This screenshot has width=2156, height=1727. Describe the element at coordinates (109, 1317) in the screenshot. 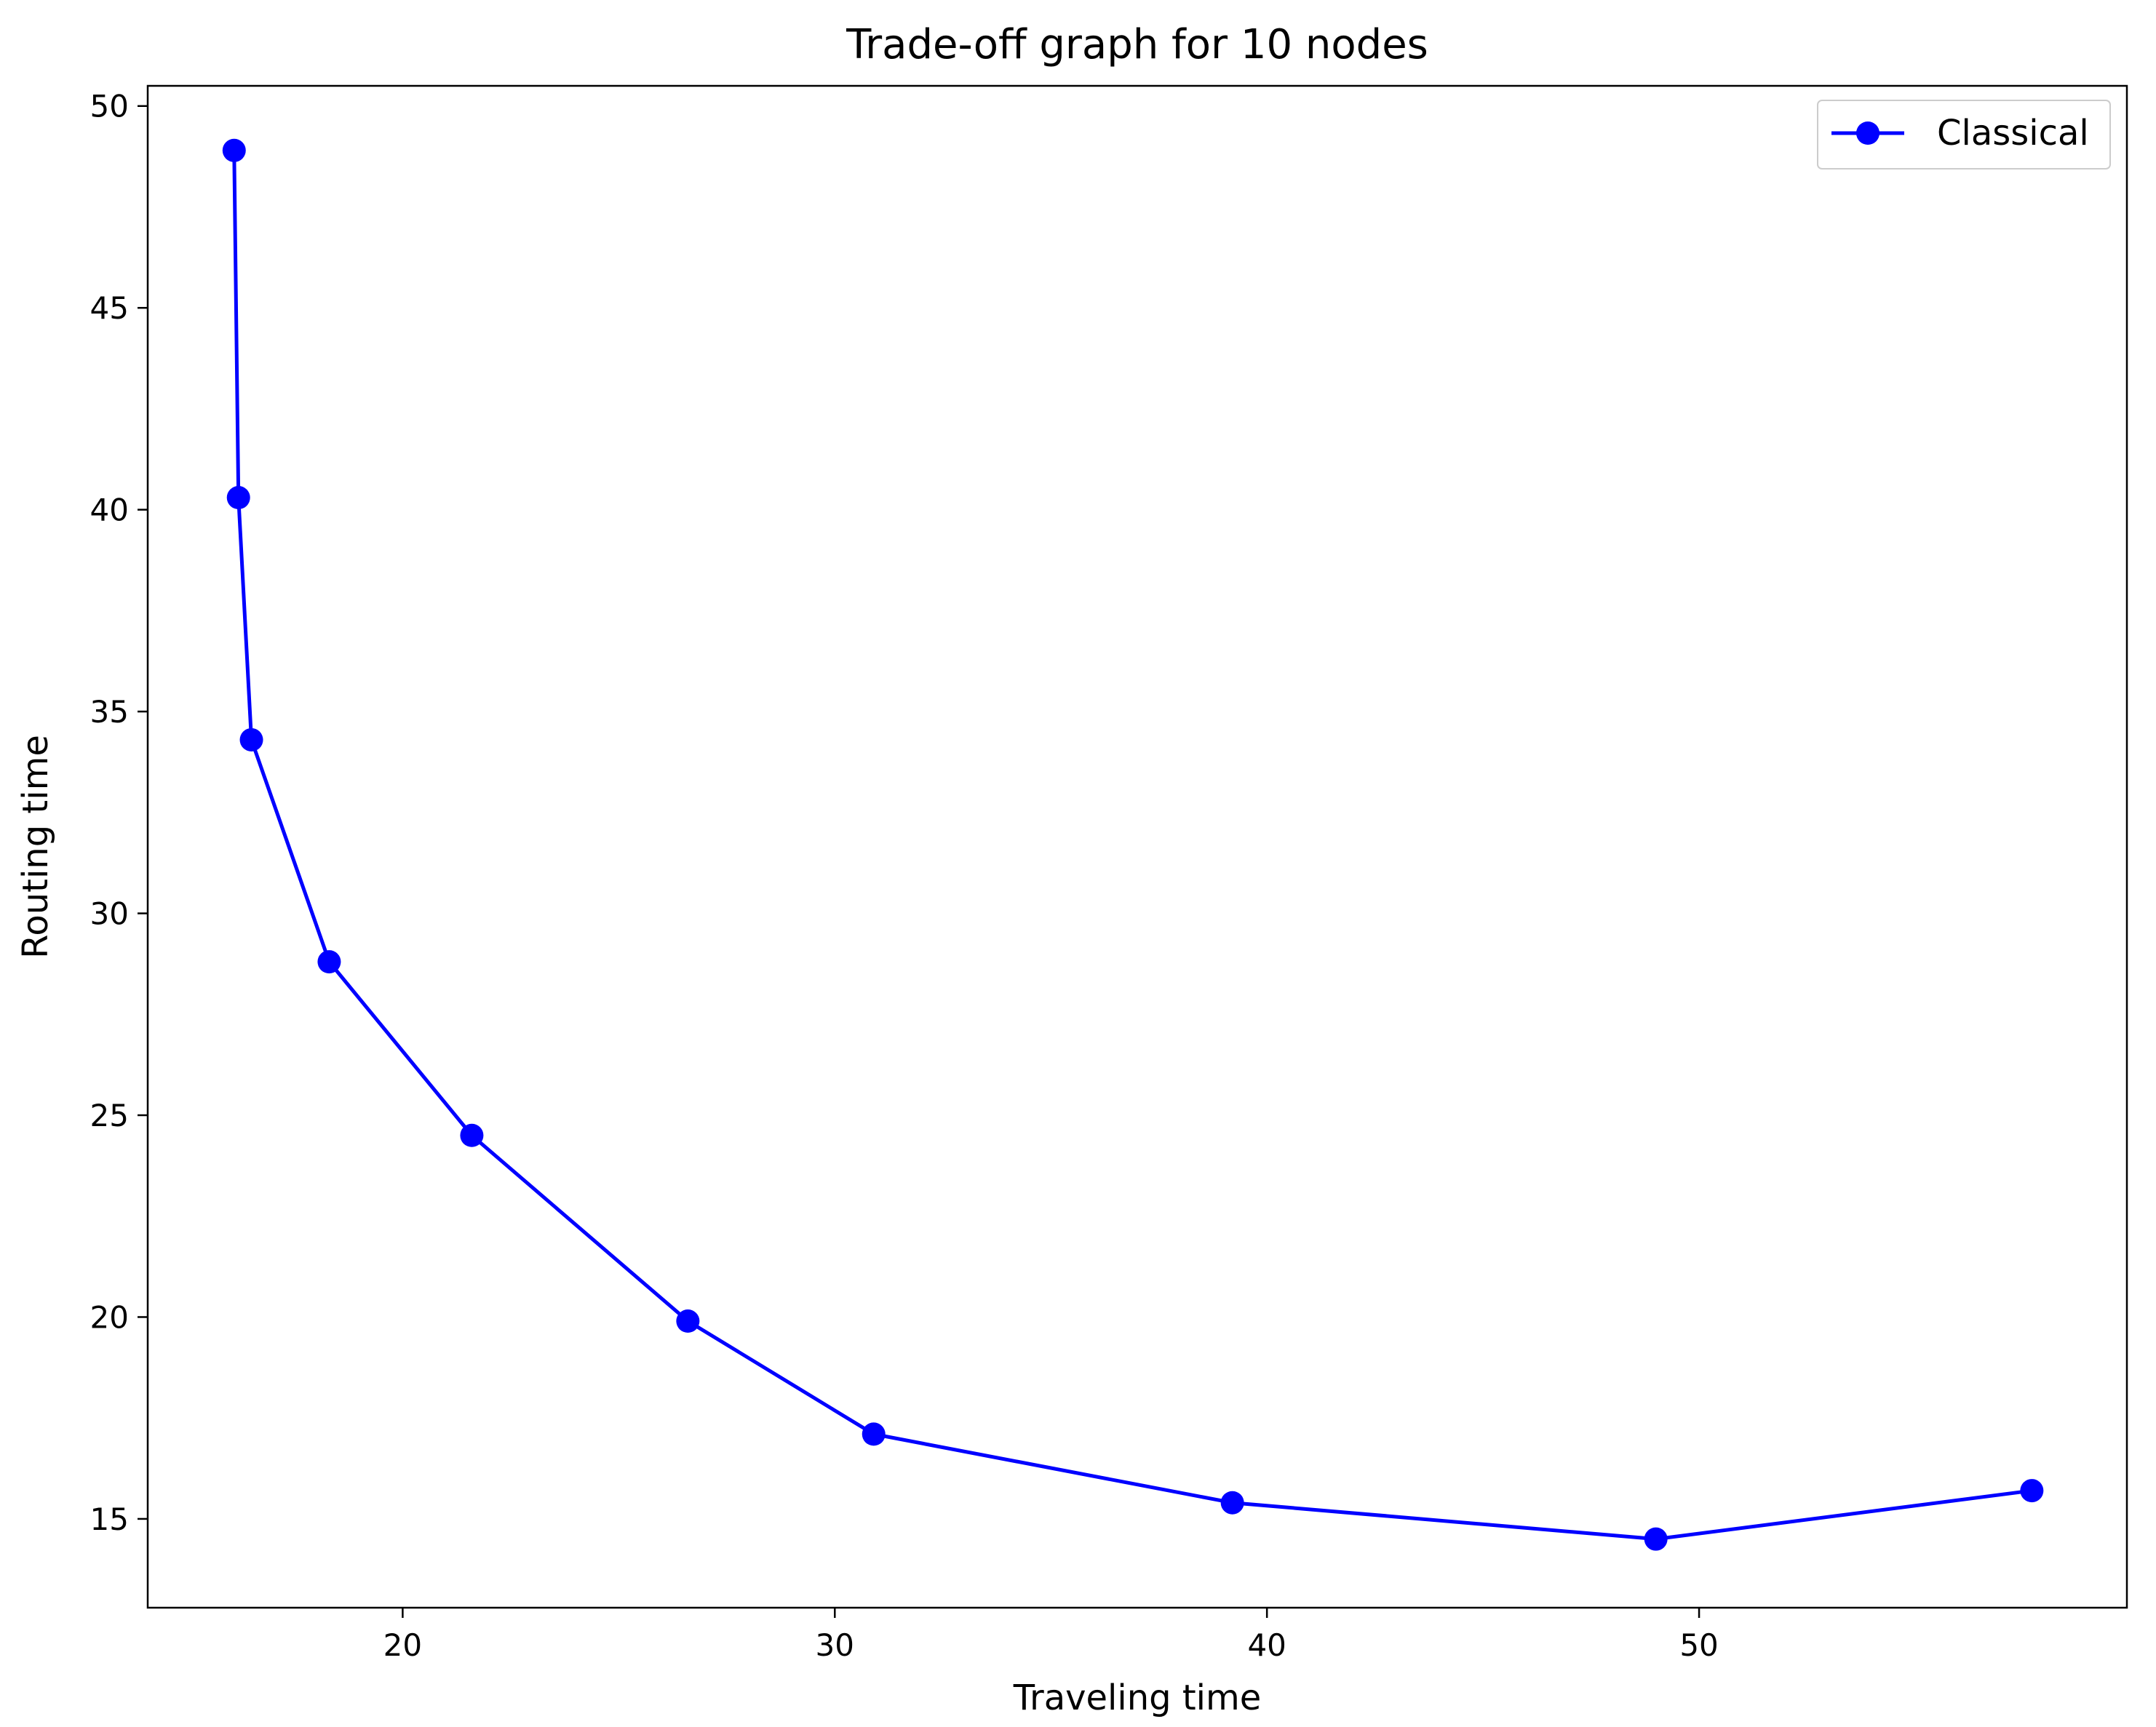

I see `y-tick-label: 20` at that location.